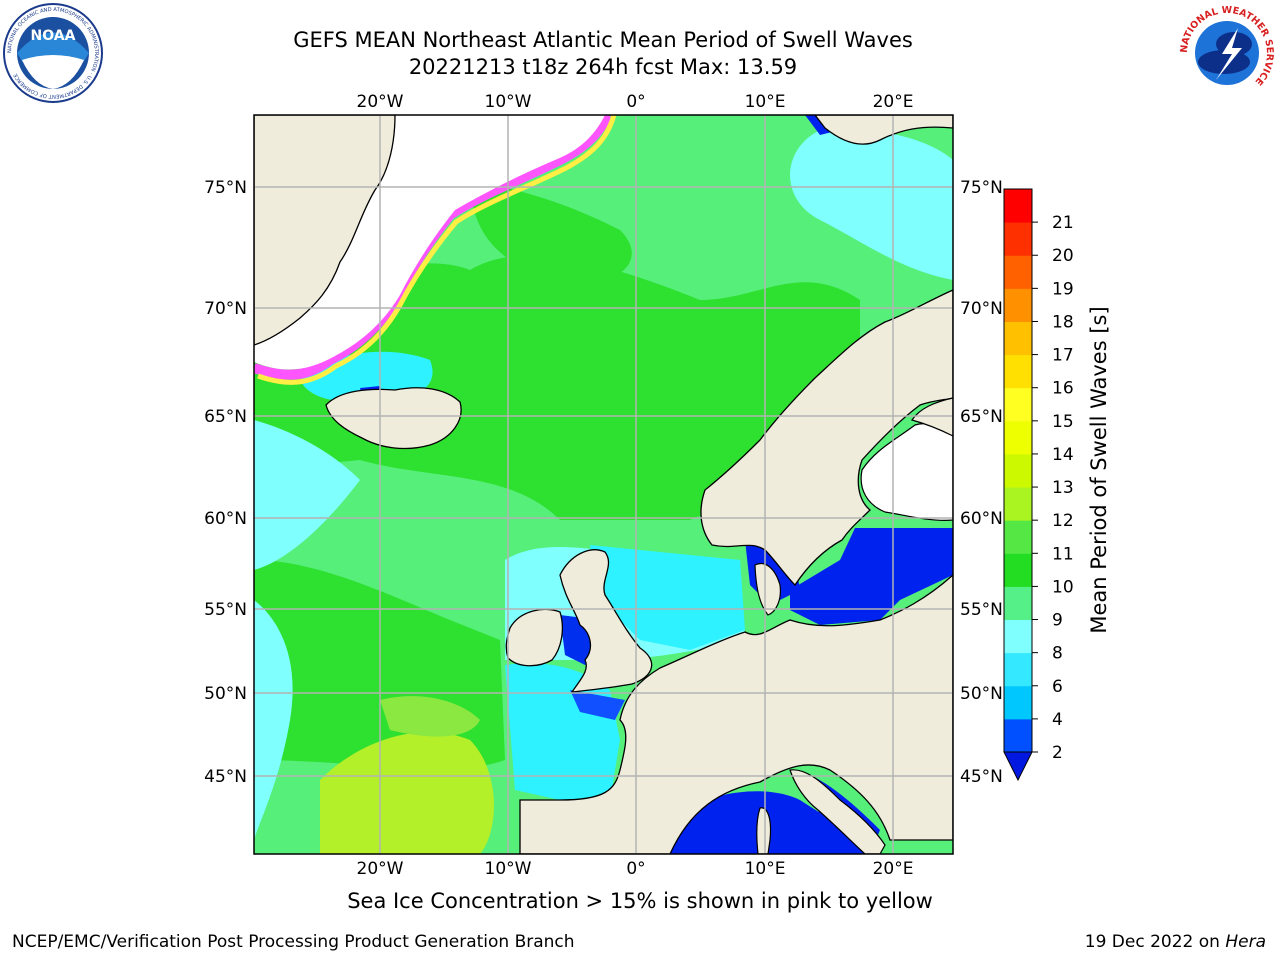 This screenshot has height=960, width=1280. I want to click on lat-label-left: 60°N, so click(225, 519).